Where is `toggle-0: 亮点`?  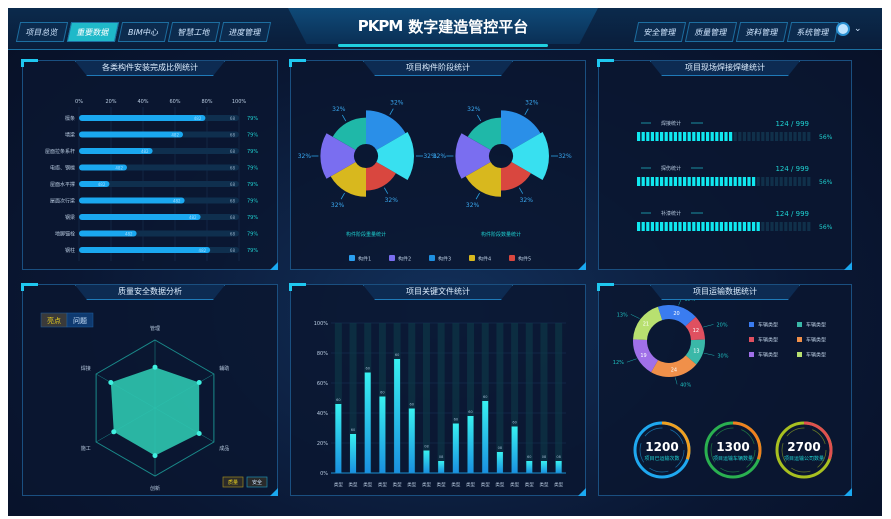 toggle-0: 亮点 is located at coordinates (54, 320).